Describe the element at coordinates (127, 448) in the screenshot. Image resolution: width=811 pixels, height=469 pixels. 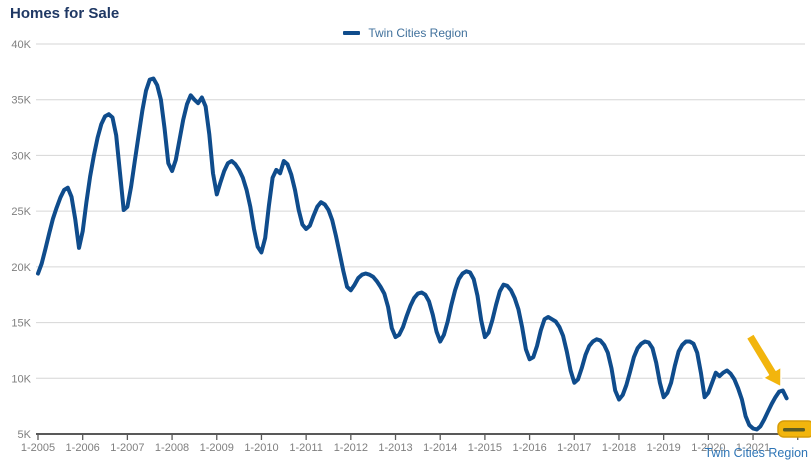
I see `x-tick-label: 1-2007` at that location.